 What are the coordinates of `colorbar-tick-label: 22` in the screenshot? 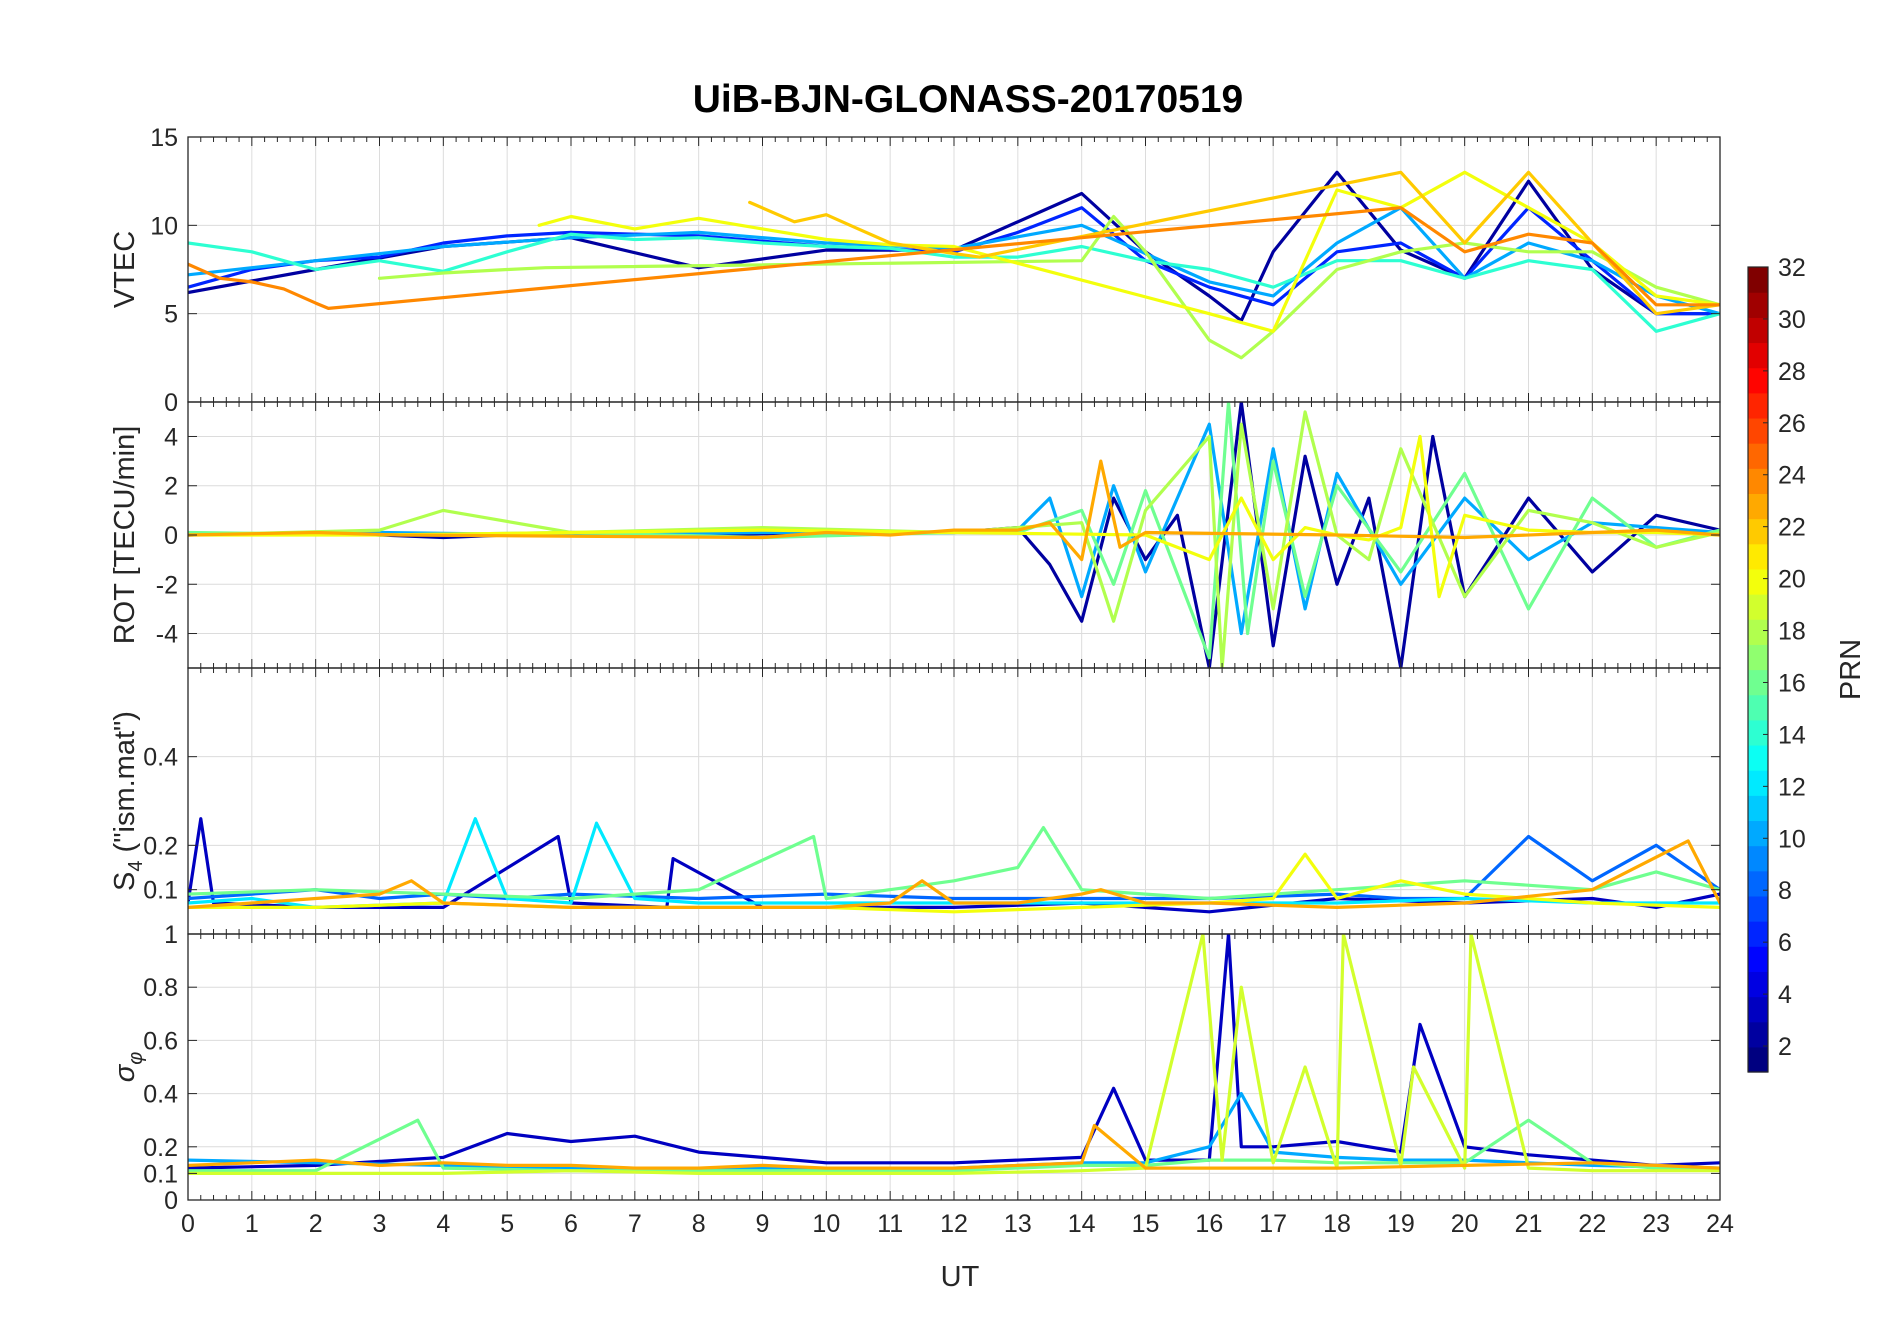 It's located at (1792, 528).